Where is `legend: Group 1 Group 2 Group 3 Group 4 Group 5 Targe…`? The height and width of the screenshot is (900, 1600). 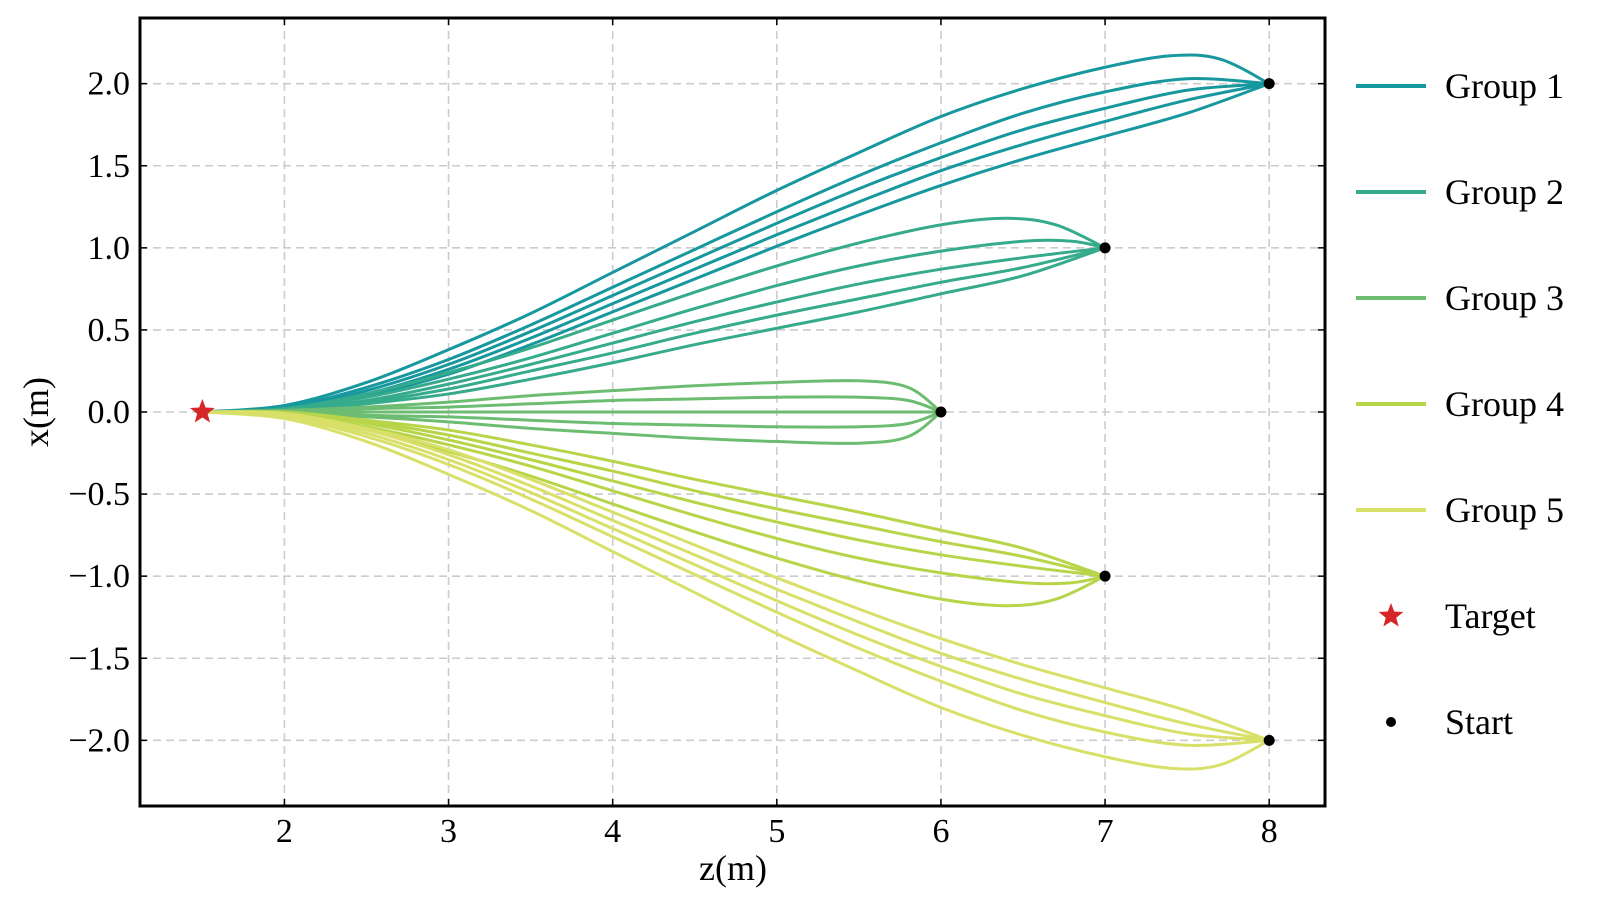 legend: Group 1 Group 2 Group 3 Group 4 Group 5 Targe… is located at coordinates (1460, 404).